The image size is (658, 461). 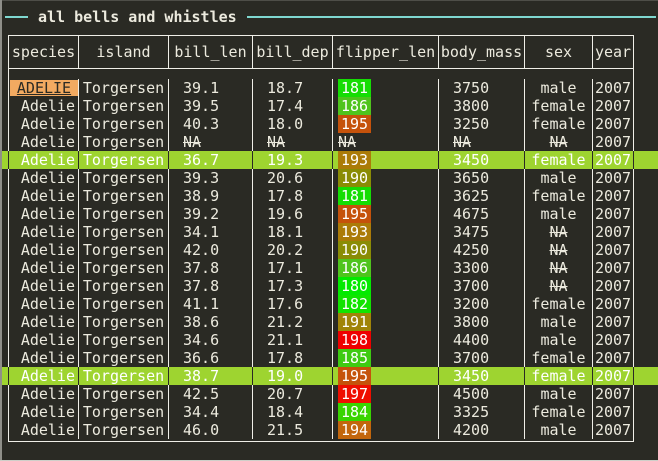 I want to click on flipper-len-color-chip: 191, so click(x=355, y=322).